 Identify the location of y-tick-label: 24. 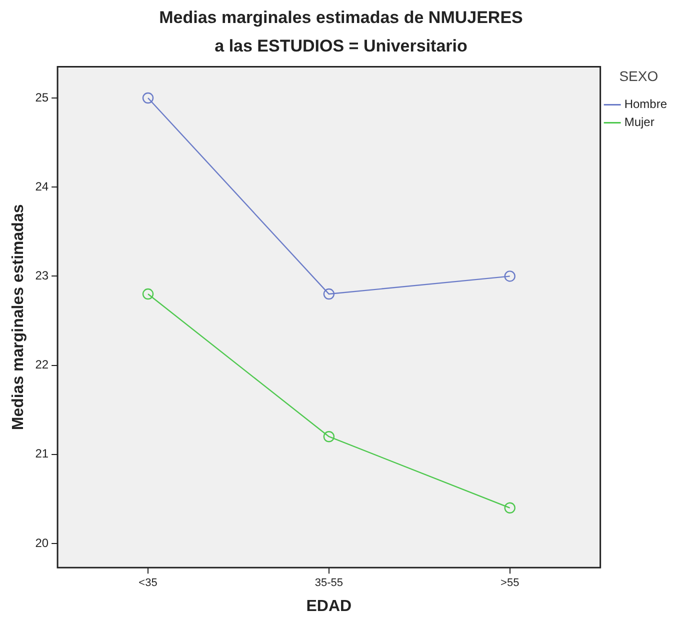
(42, 186).